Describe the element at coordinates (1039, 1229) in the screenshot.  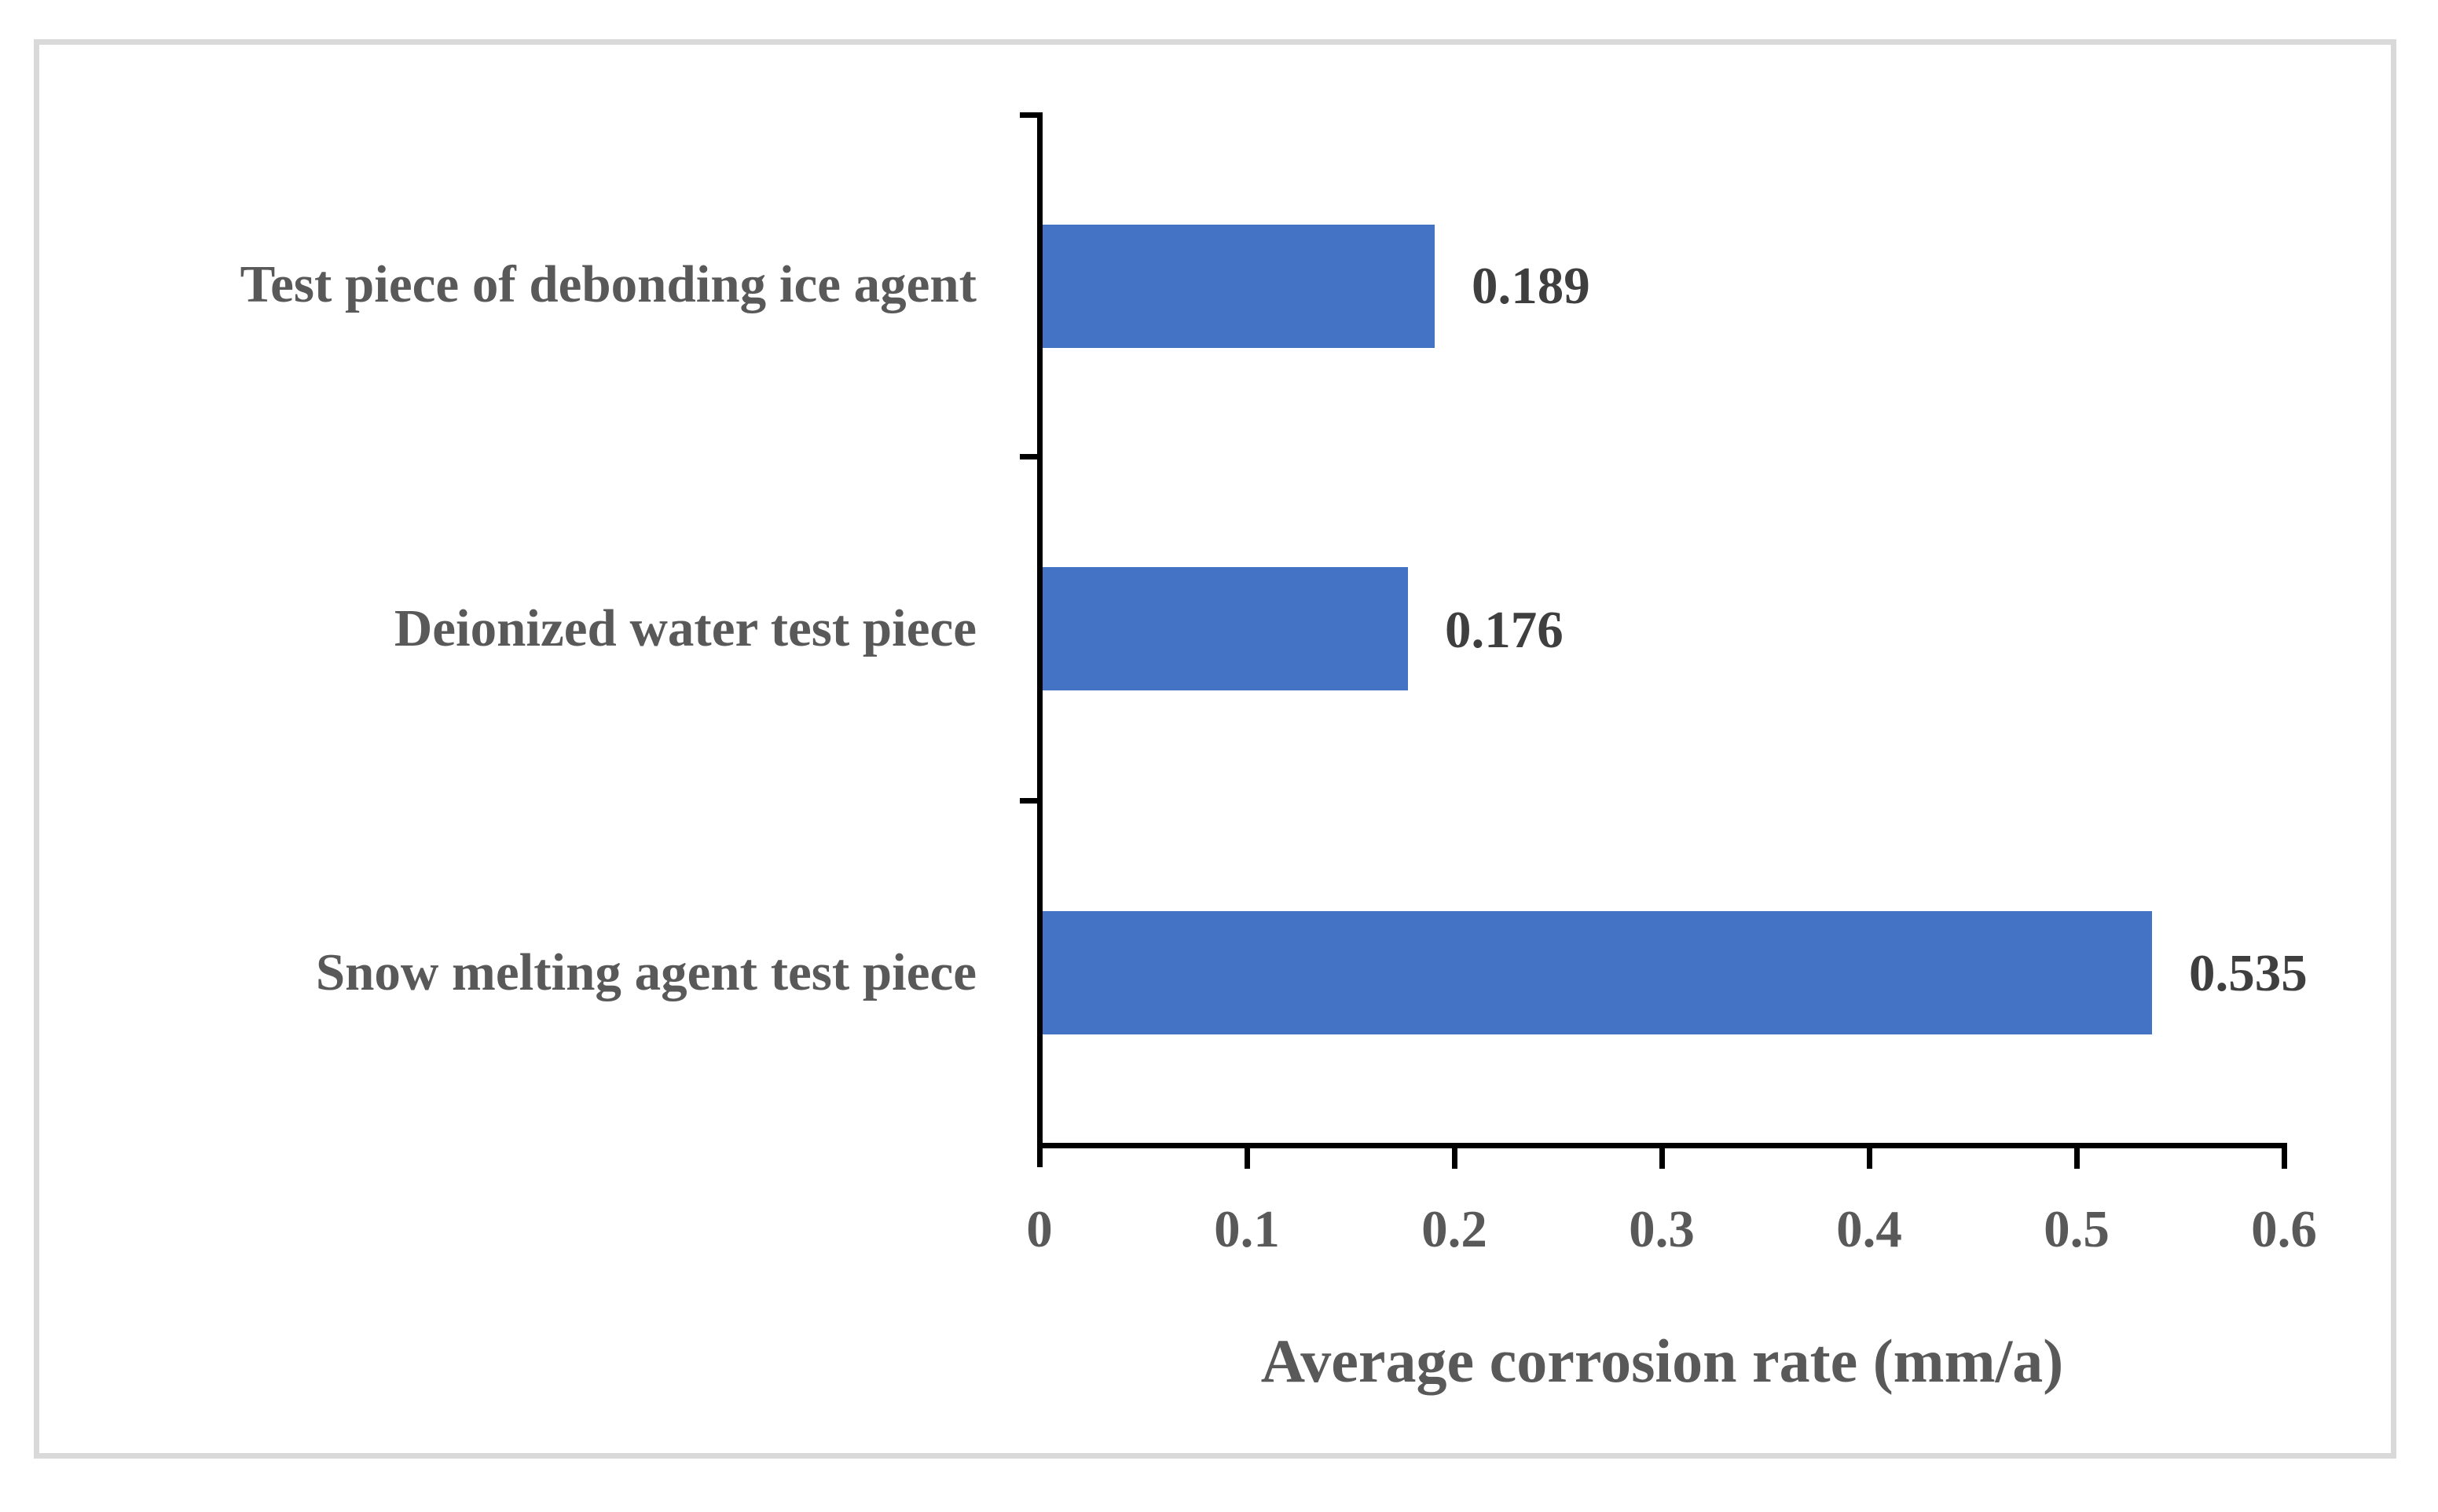
I see `x-tick-label: 0` at that location.